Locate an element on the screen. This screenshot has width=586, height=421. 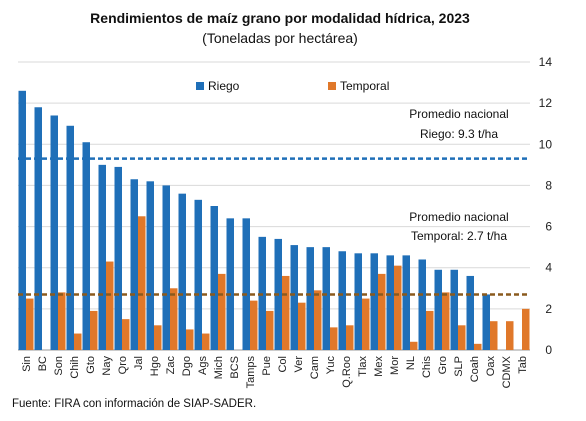
x-tick-label: Ver is located at coordinates (299, 364).